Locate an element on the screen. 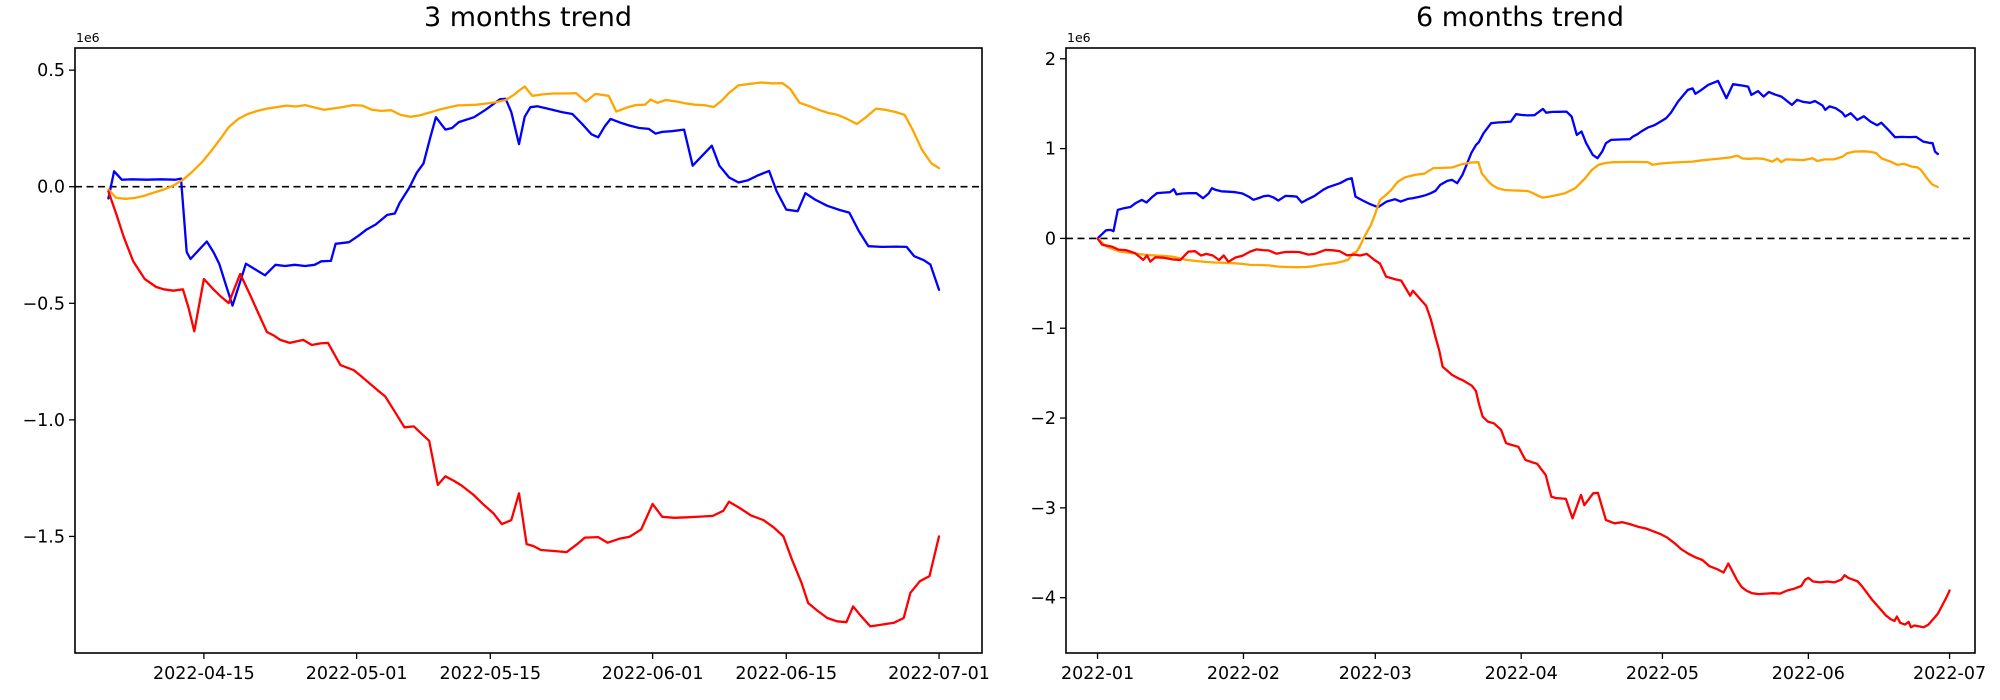  x-tick-label: 2022-05 is located at coordinates (1662, 674).